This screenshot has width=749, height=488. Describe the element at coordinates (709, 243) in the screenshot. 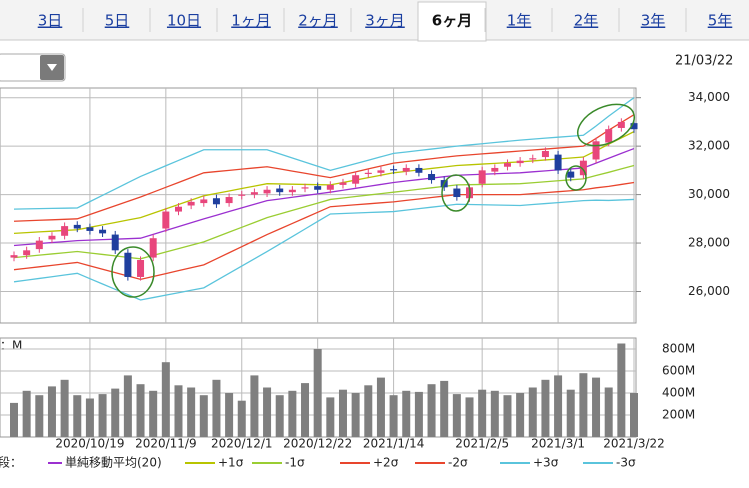

I see `y-tick-label: 28,000` at that location.